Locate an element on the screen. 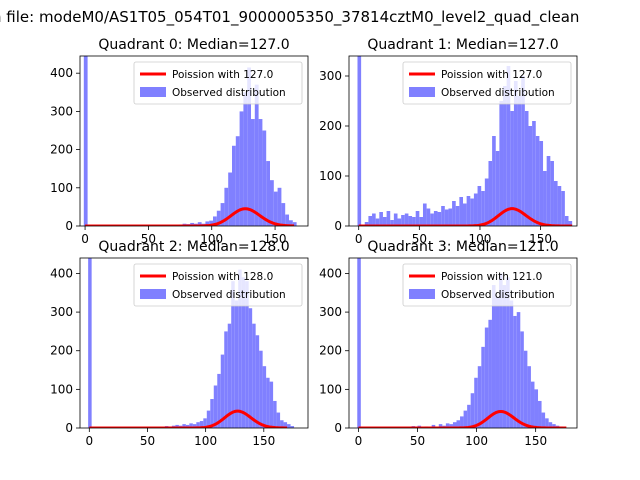  poisson-fit-line is located at coordinates (189, 216).